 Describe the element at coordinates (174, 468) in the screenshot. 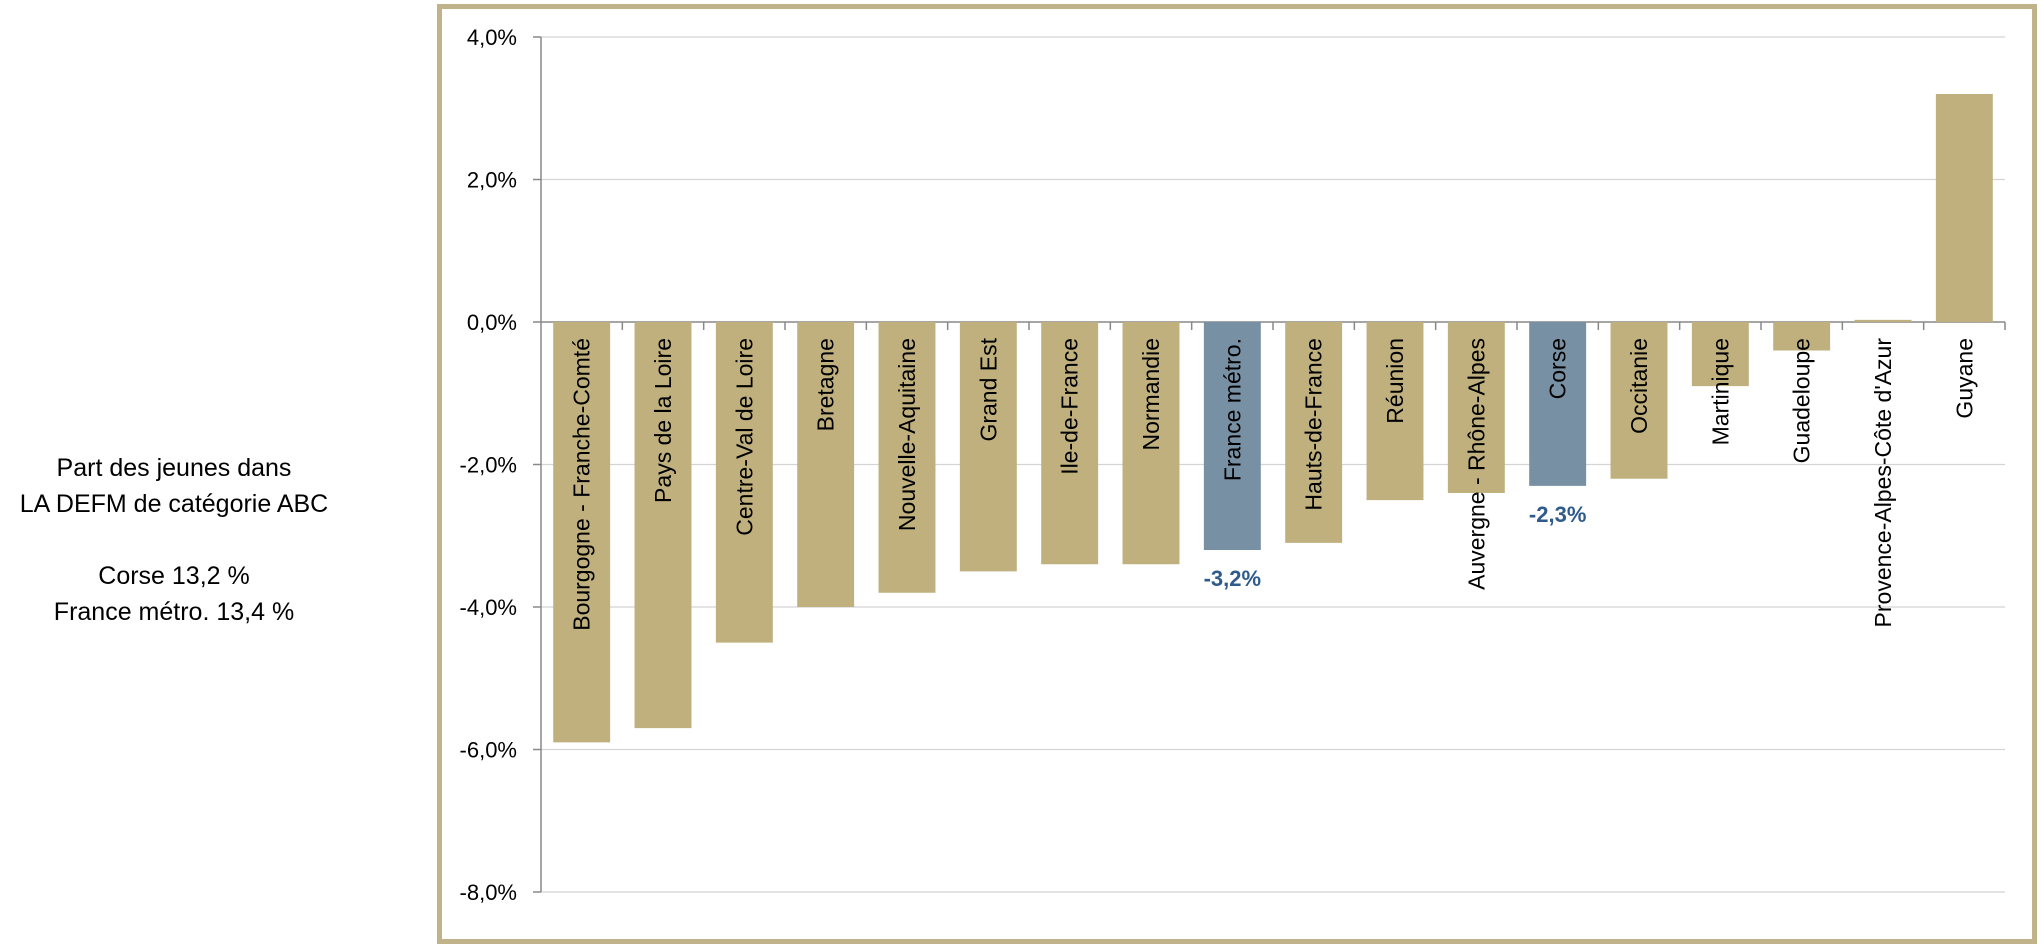

I see `side-note-line-1: Part des jeunes dans` at that location.